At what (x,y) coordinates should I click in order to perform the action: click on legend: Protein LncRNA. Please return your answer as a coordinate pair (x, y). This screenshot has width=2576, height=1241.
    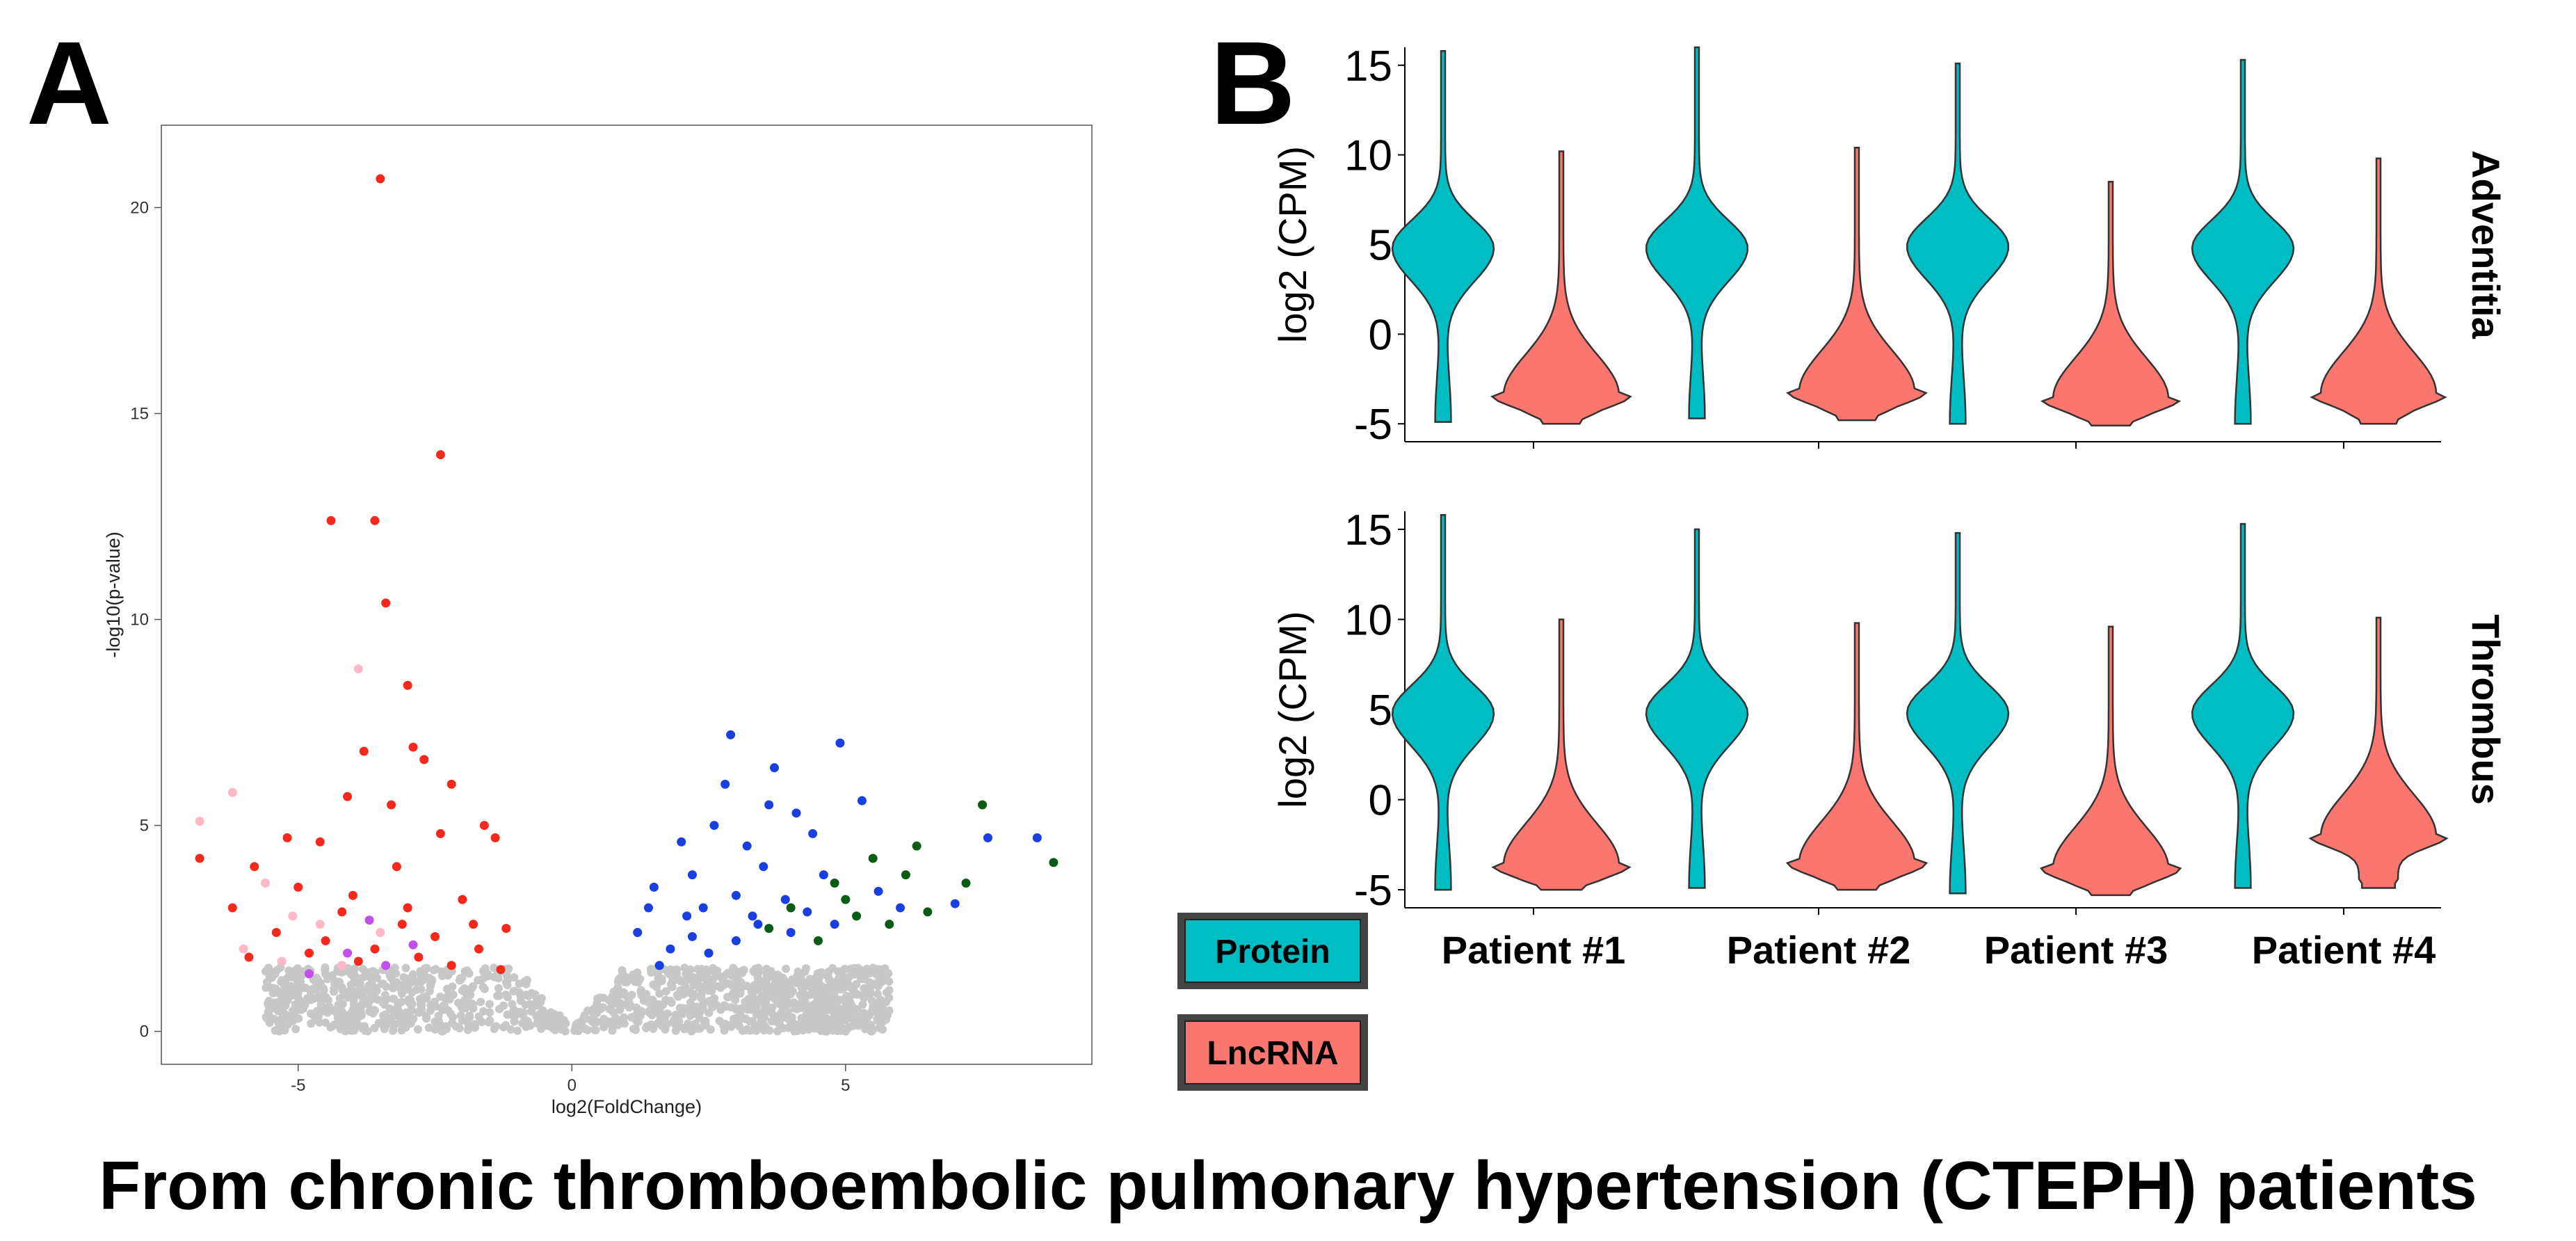
    Looking at the image, I should click on (1273, 1002).